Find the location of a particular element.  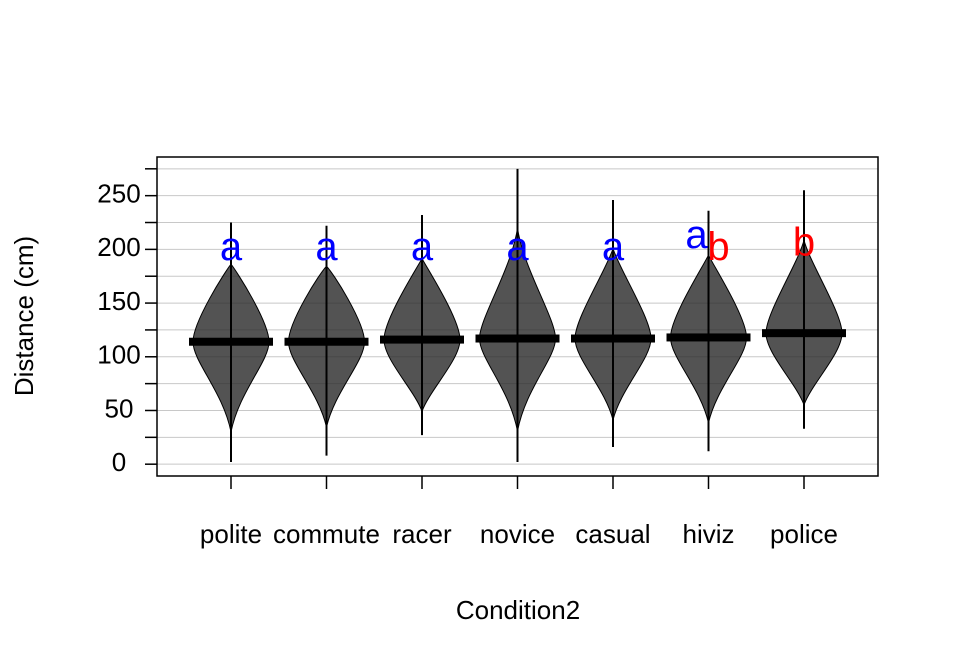

y-tick-label: 200 is located at coordinates (118, 247).